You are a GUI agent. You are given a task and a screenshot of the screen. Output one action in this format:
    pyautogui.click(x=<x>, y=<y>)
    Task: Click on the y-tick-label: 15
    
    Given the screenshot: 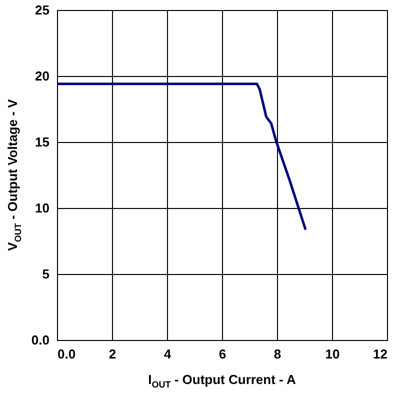 What is the action you would take?
    pyautogui.click(x=42, y=142)
    